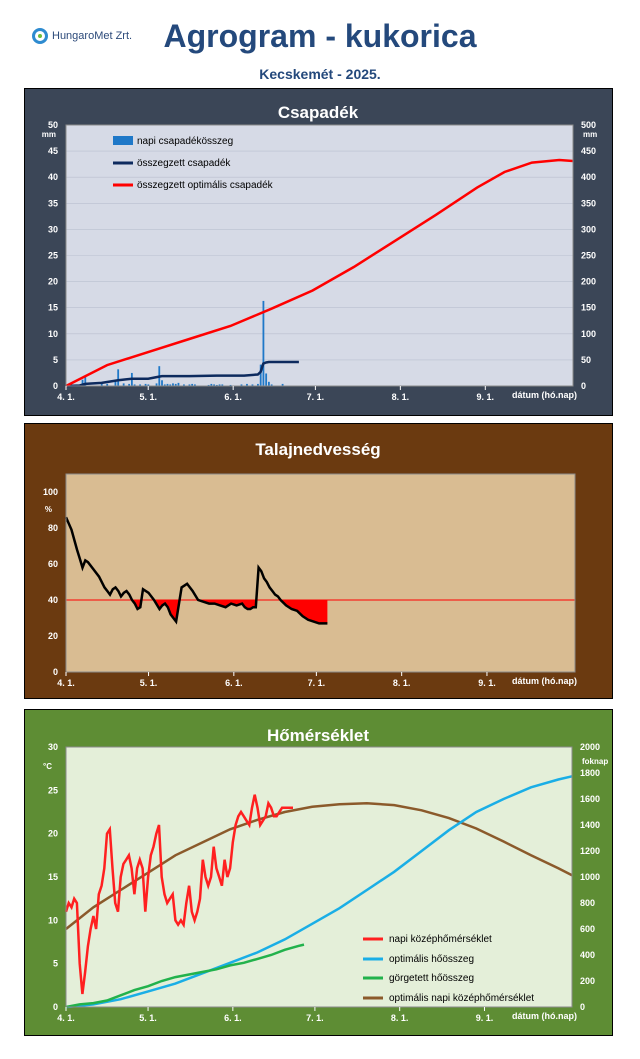  I want to click on legend-label: napi csapadékösszeg, so click(185, 141).